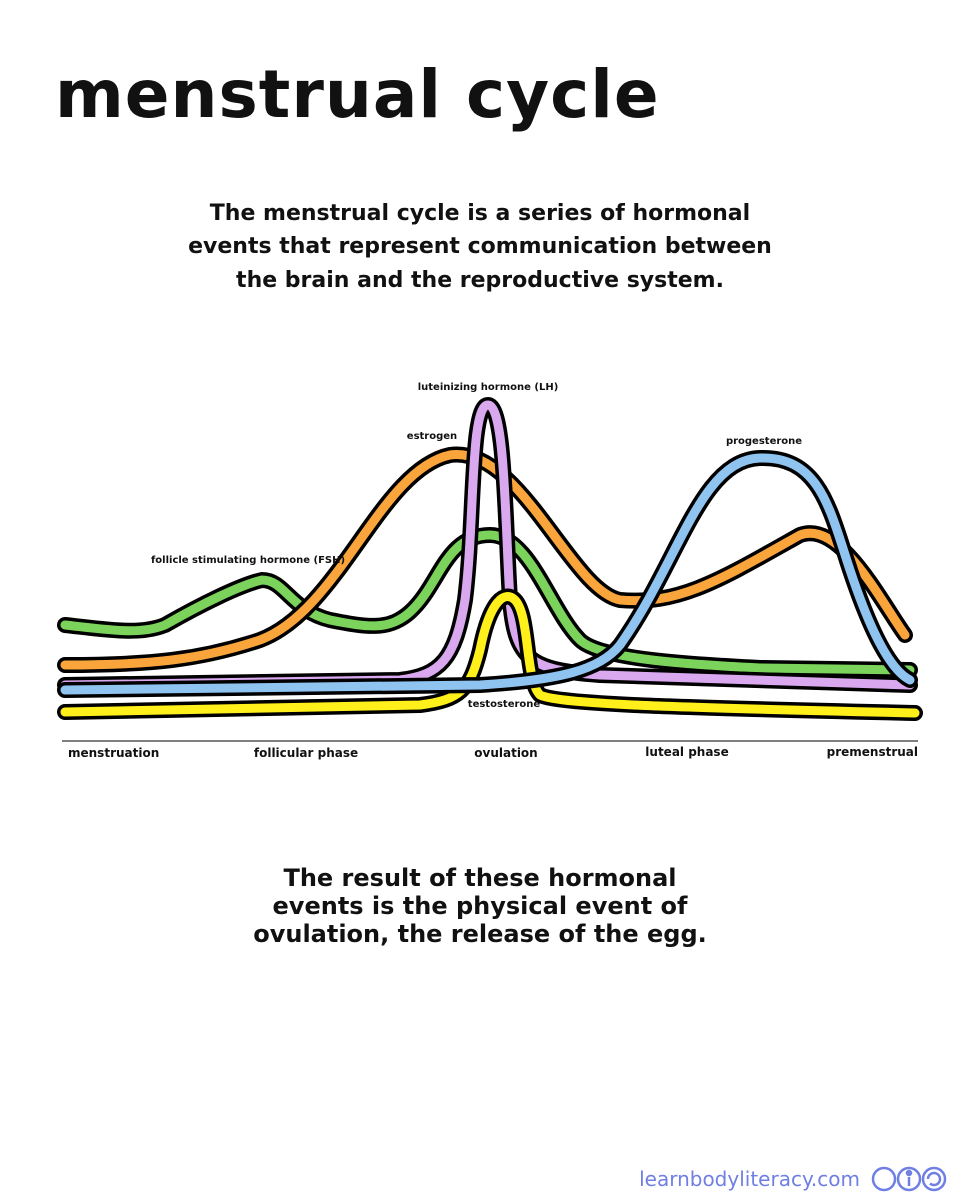 The height and width of the screenshot is (1204, 960). I want to click on phase-label: ovulation, so click(505, 753).